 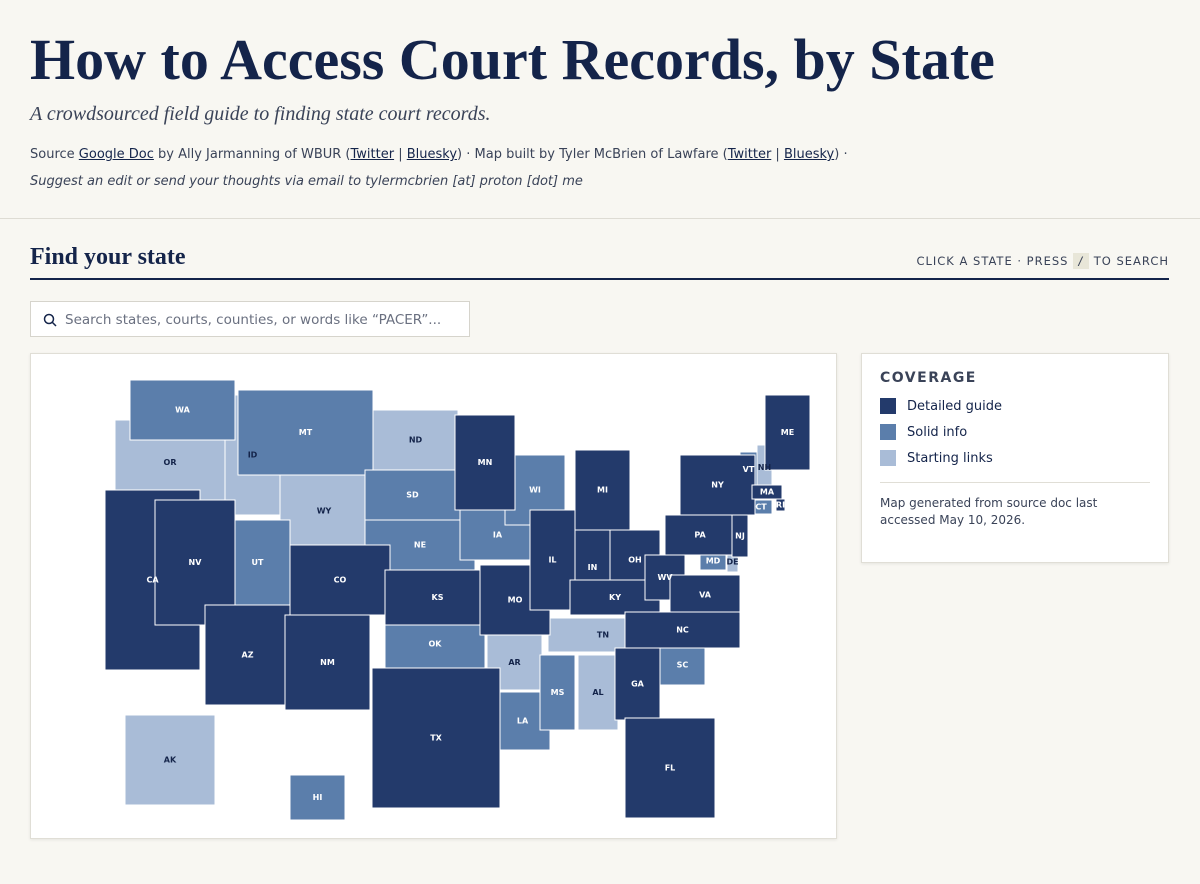 I want to click on state-label: VA, so click(x=705, y=595).